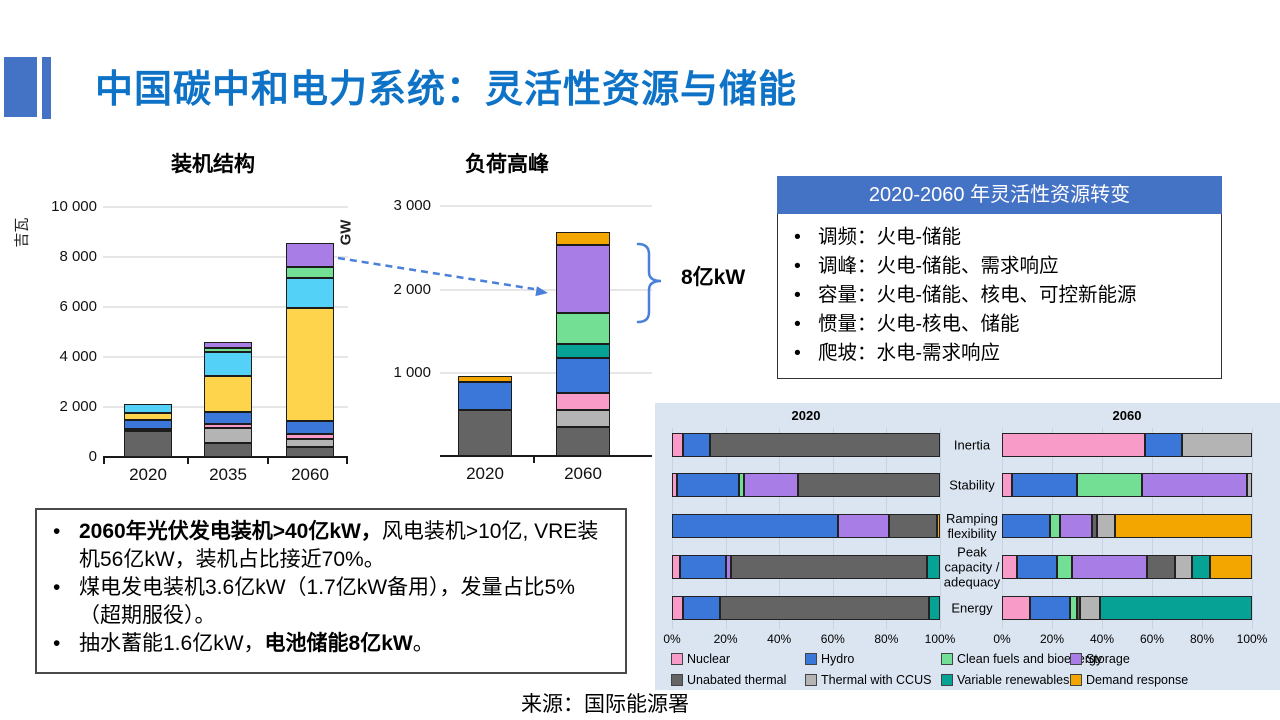 This screenshot has height=720, width=1280. I want to click on legend-swatch-gray, so click(811, 680).